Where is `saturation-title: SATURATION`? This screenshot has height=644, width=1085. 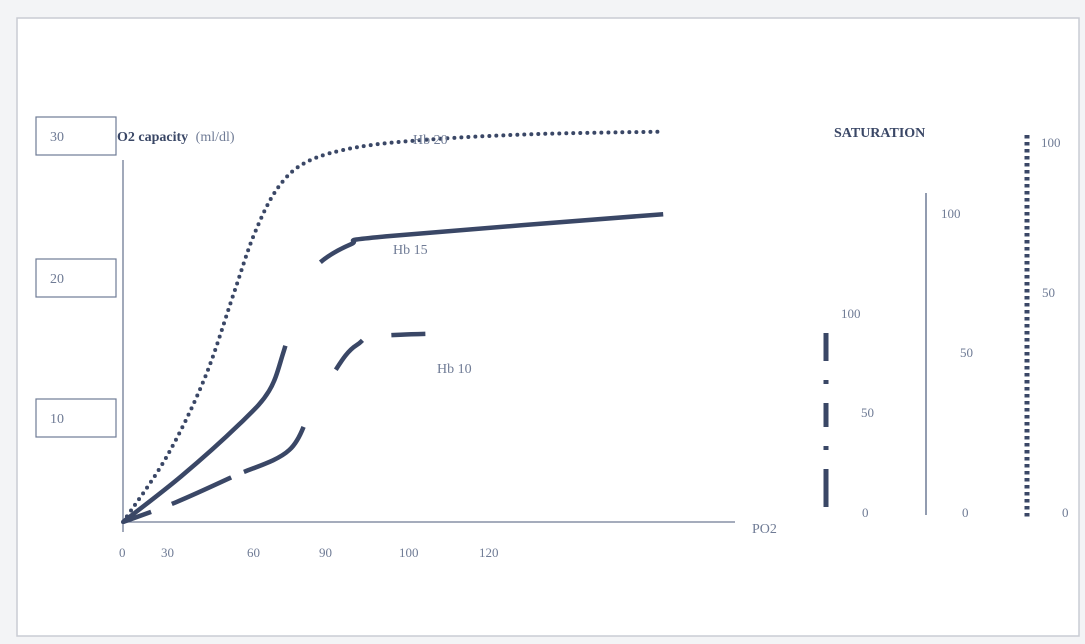
saturation-title: SATURATION is located at coordinates (879, 133).